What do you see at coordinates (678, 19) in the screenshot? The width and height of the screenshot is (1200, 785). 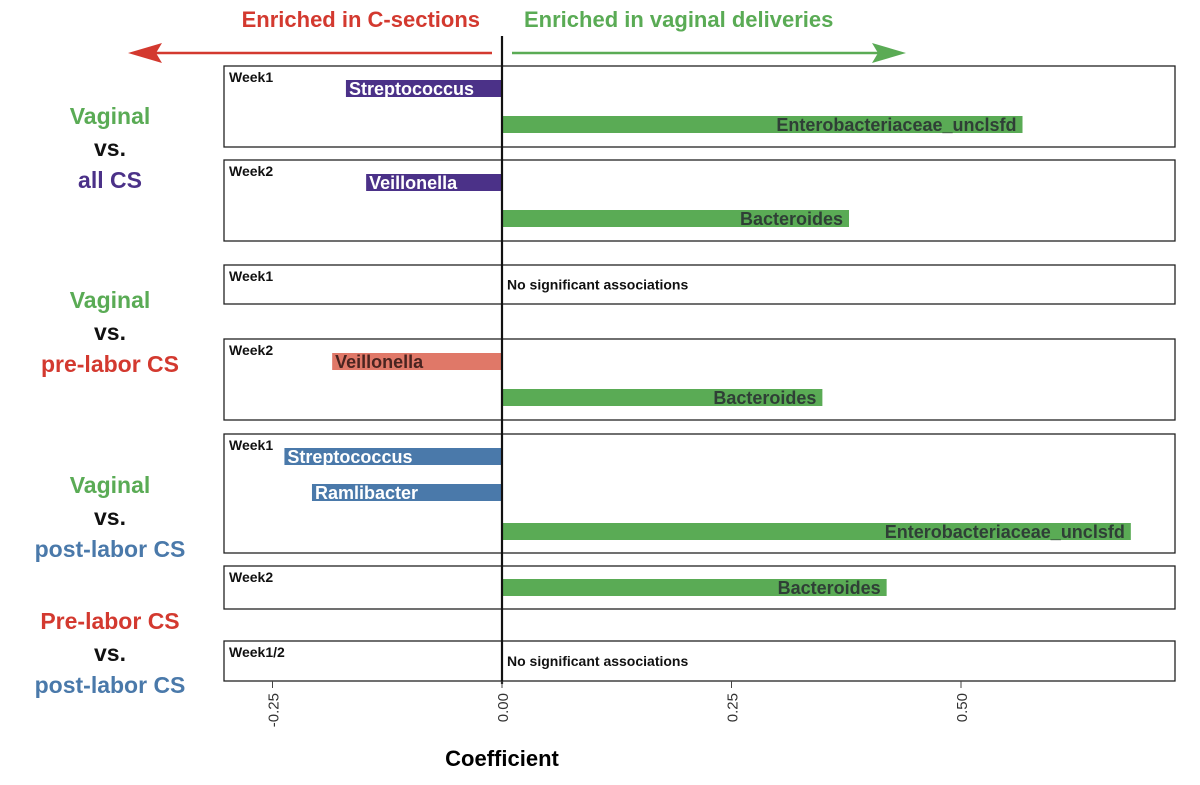 I see `right-direction-label: Enriched in vaginal deliveries` at bounding box center [678, 19].